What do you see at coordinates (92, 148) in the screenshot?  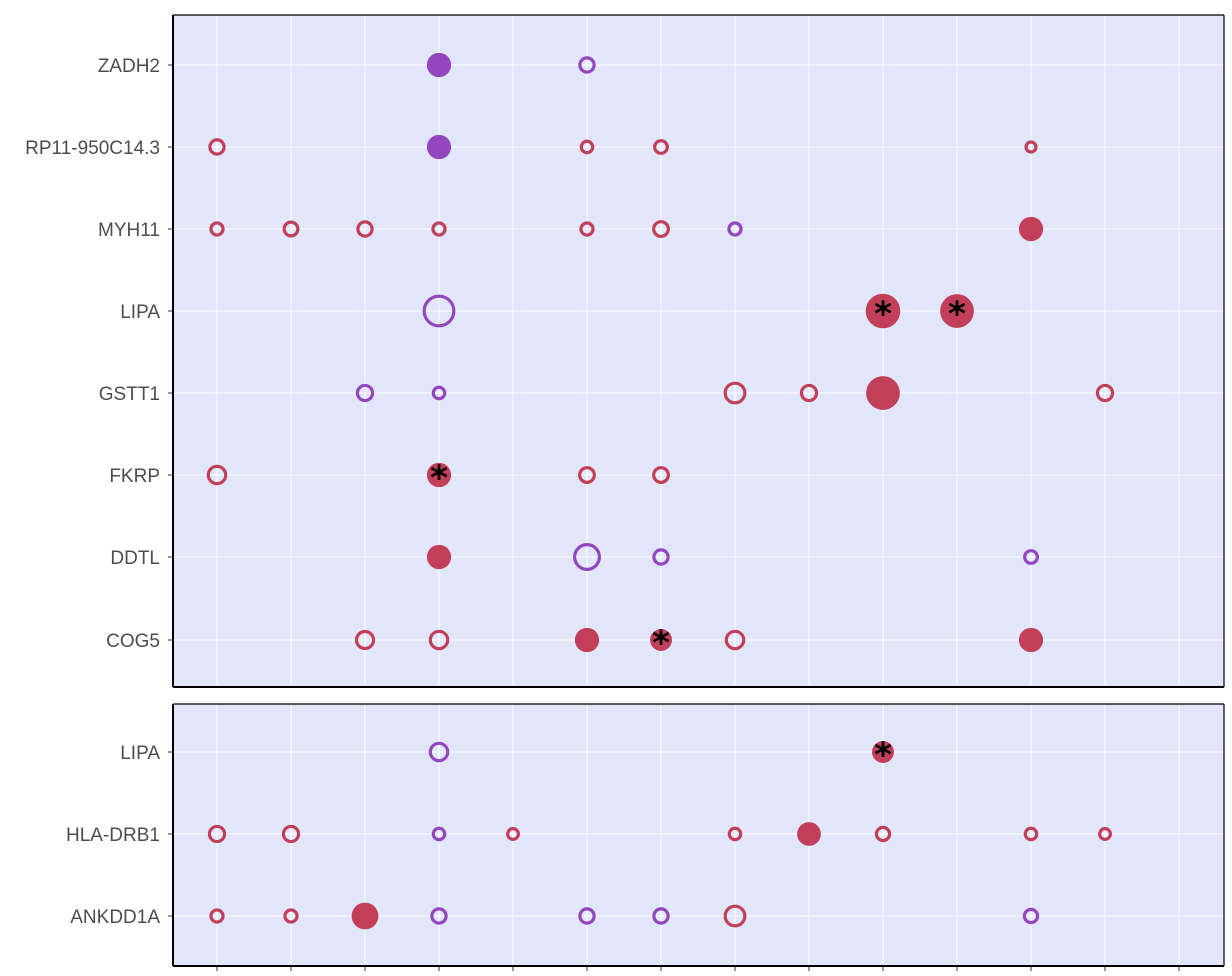 I see `y-tick-label: RP11-950C14.3` at bounding box center [92, 148].